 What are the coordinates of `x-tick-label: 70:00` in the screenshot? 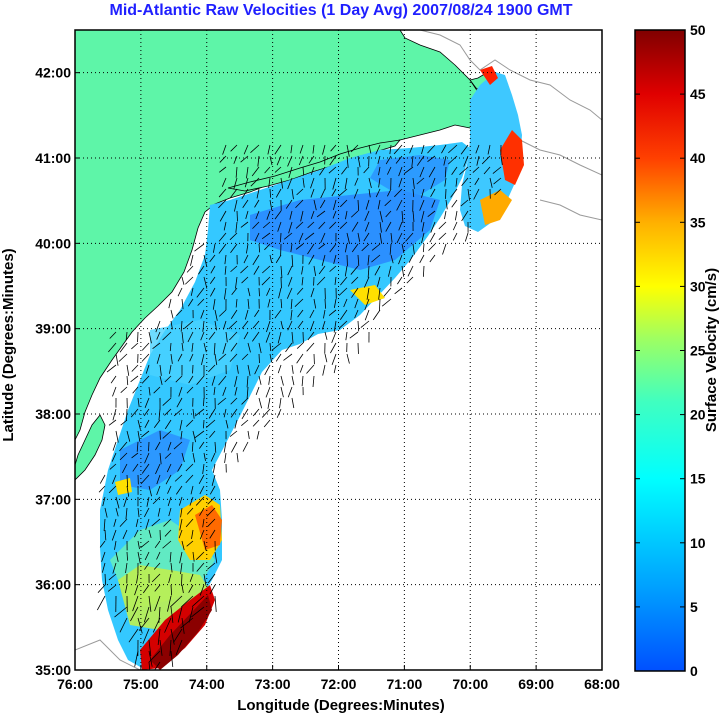 It's located at (470, 684).